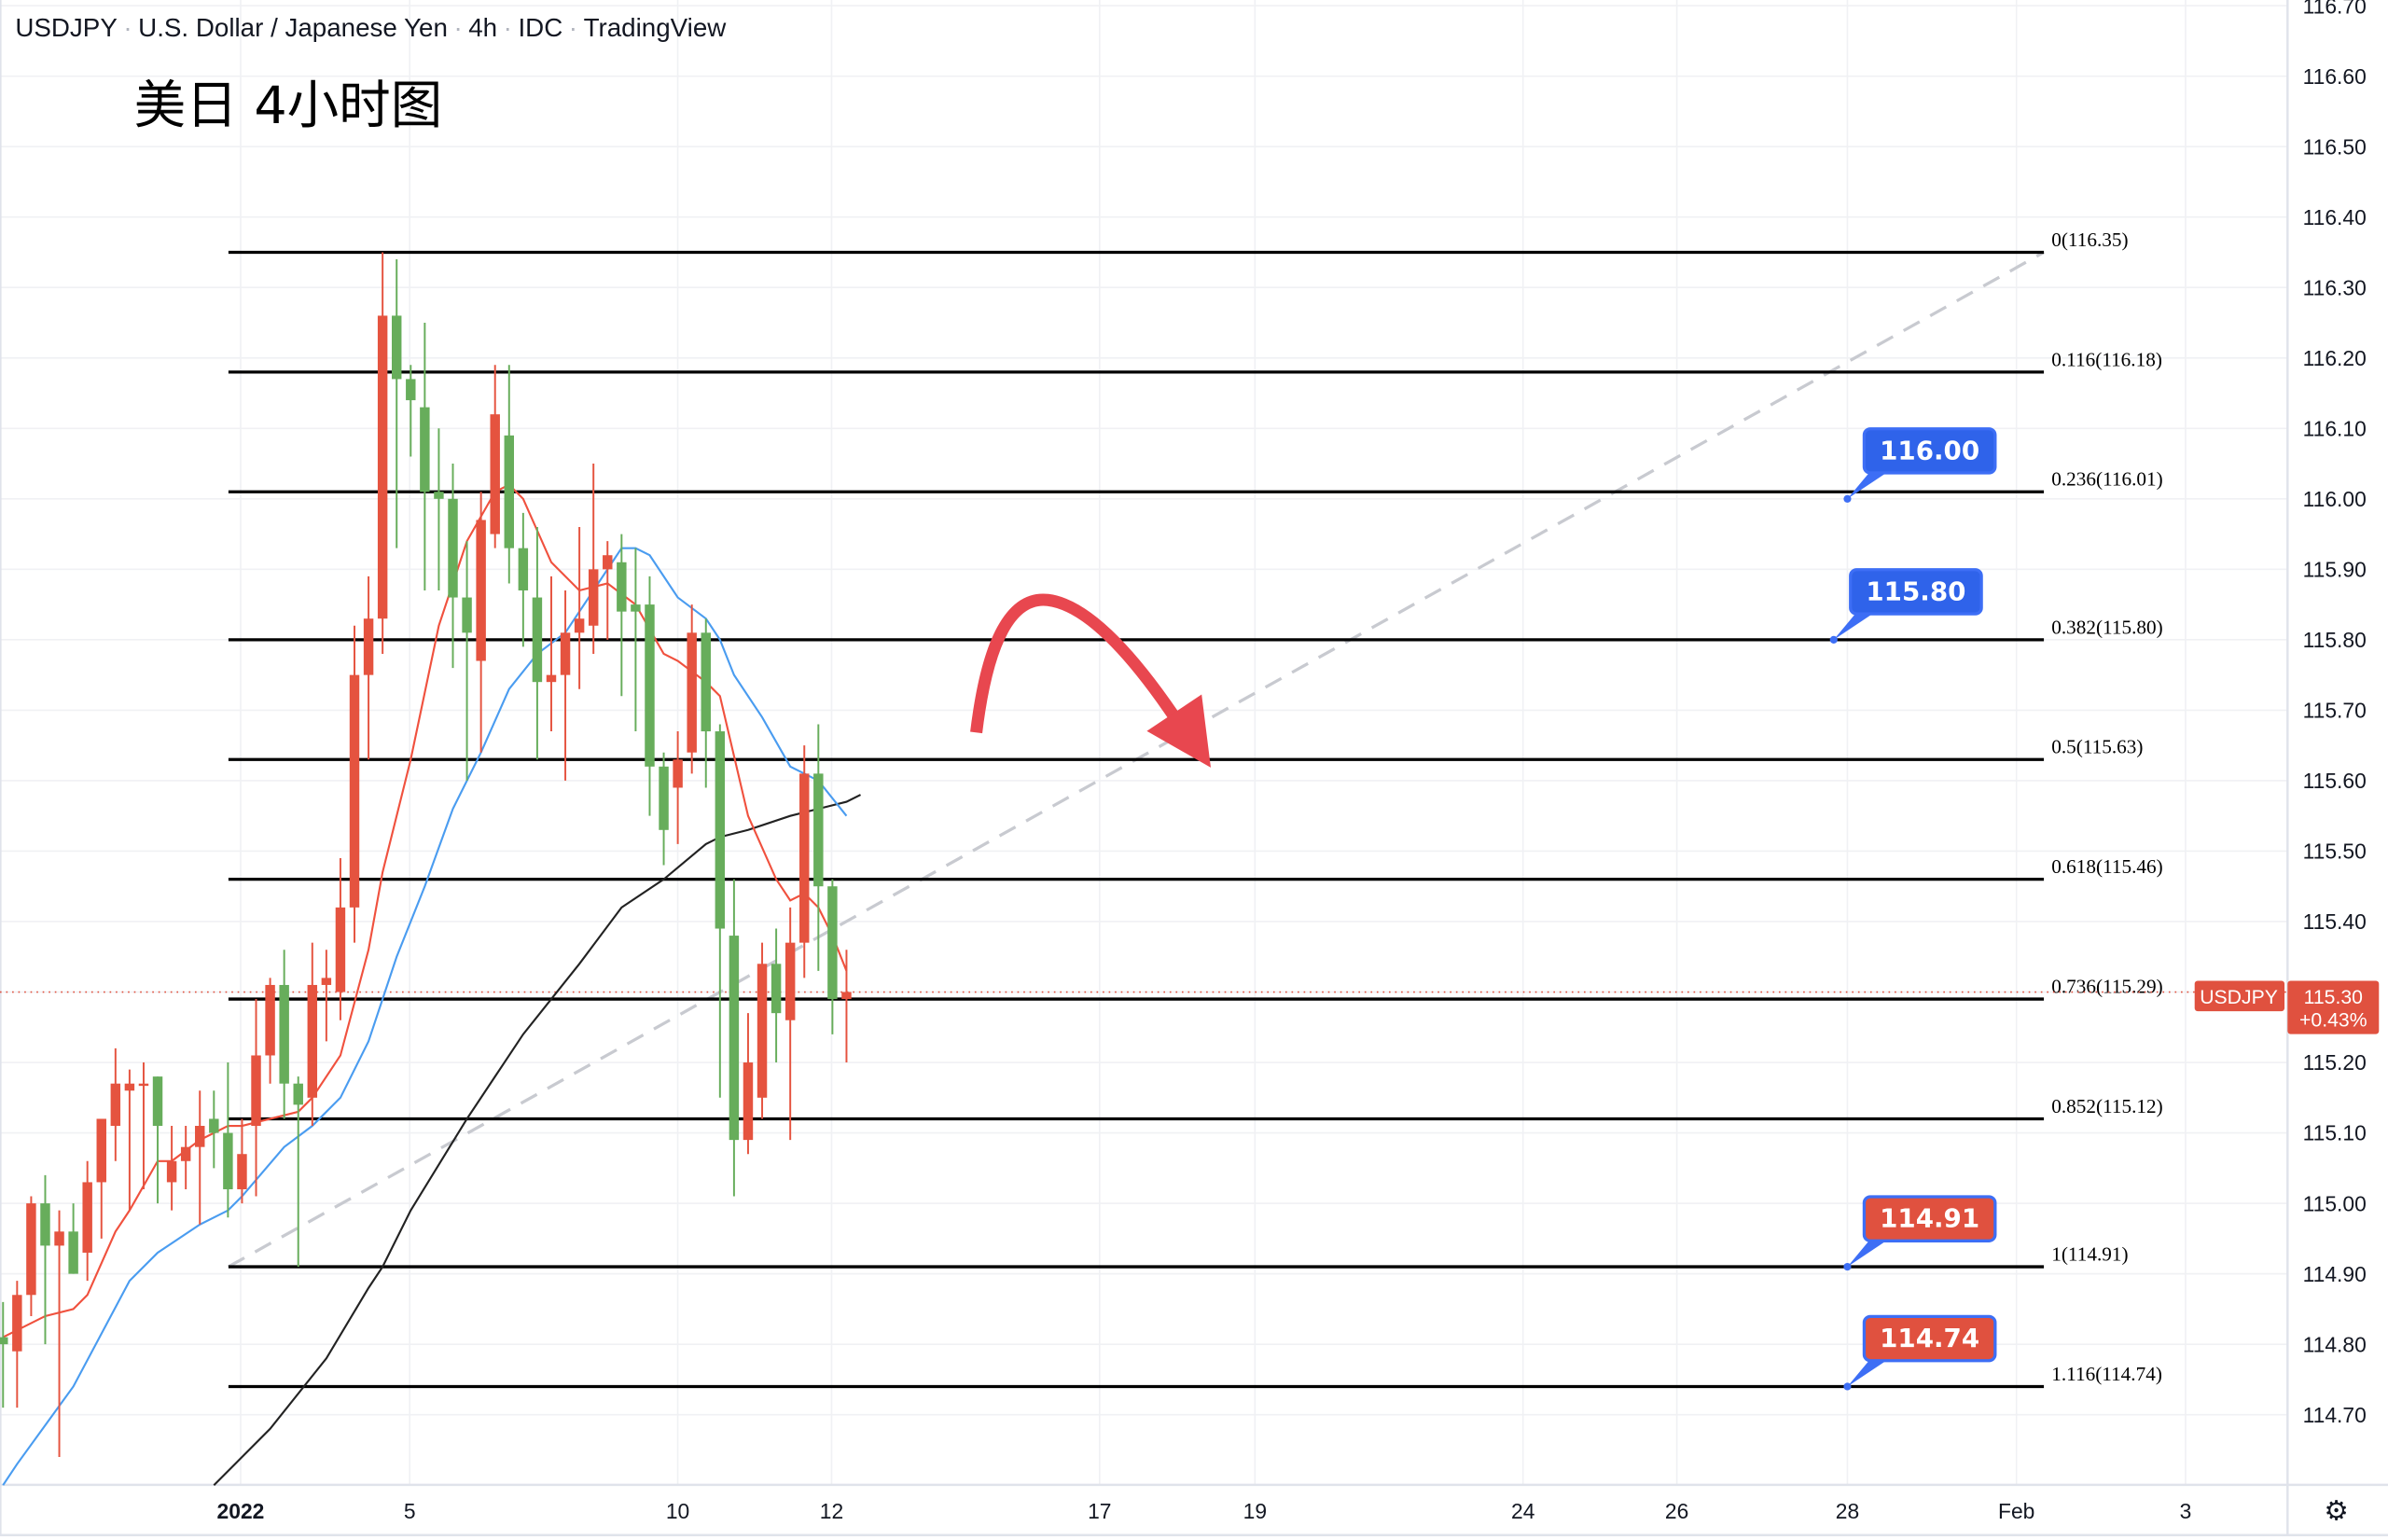 This screenshot has height=1540, width=2388. I want to click on curved-arrow-icon, so click(1075, 663).